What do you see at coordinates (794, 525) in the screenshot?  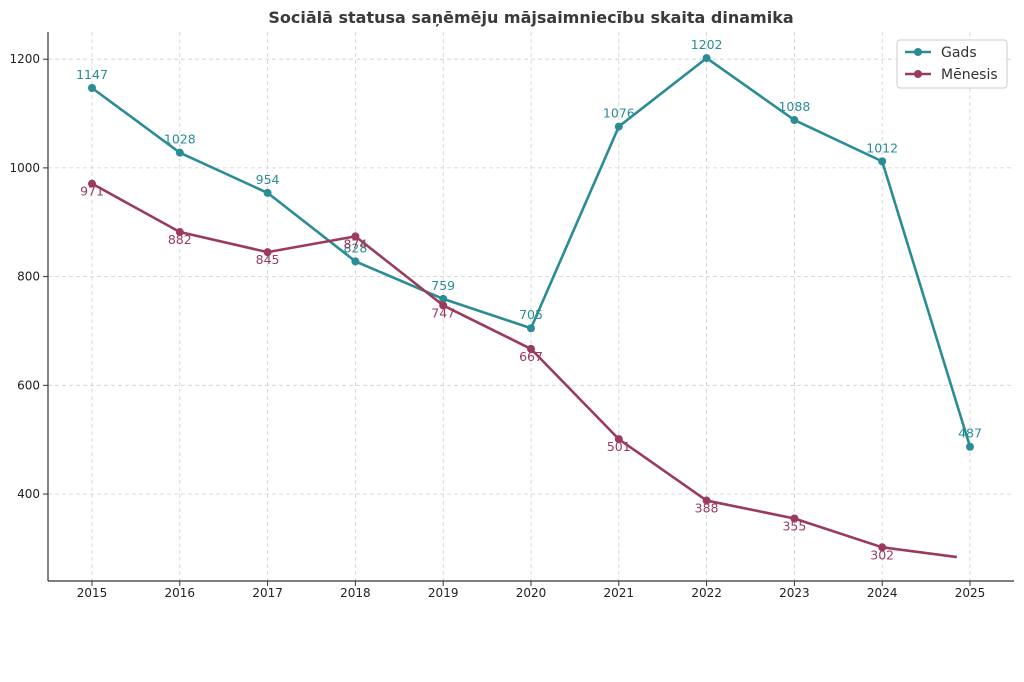 I see `data-label: 355` at bounding box center [794, 525].